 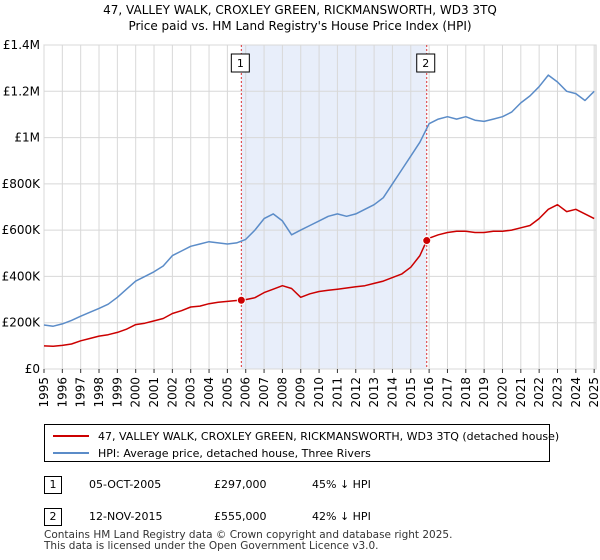 I want to click on sale-price: £555,000, so click(x=240, y=516).